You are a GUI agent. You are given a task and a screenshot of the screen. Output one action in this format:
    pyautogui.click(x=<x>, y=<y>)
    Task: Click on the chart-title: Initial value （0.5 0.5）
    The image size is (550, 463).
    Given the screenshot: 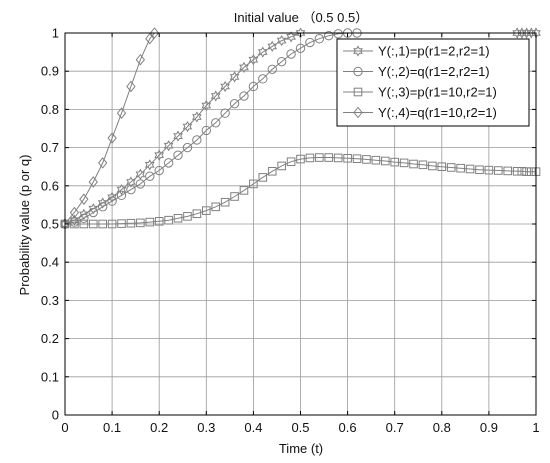 What is the action you would take?
    pyautogui.click(x=301, y=17)
    